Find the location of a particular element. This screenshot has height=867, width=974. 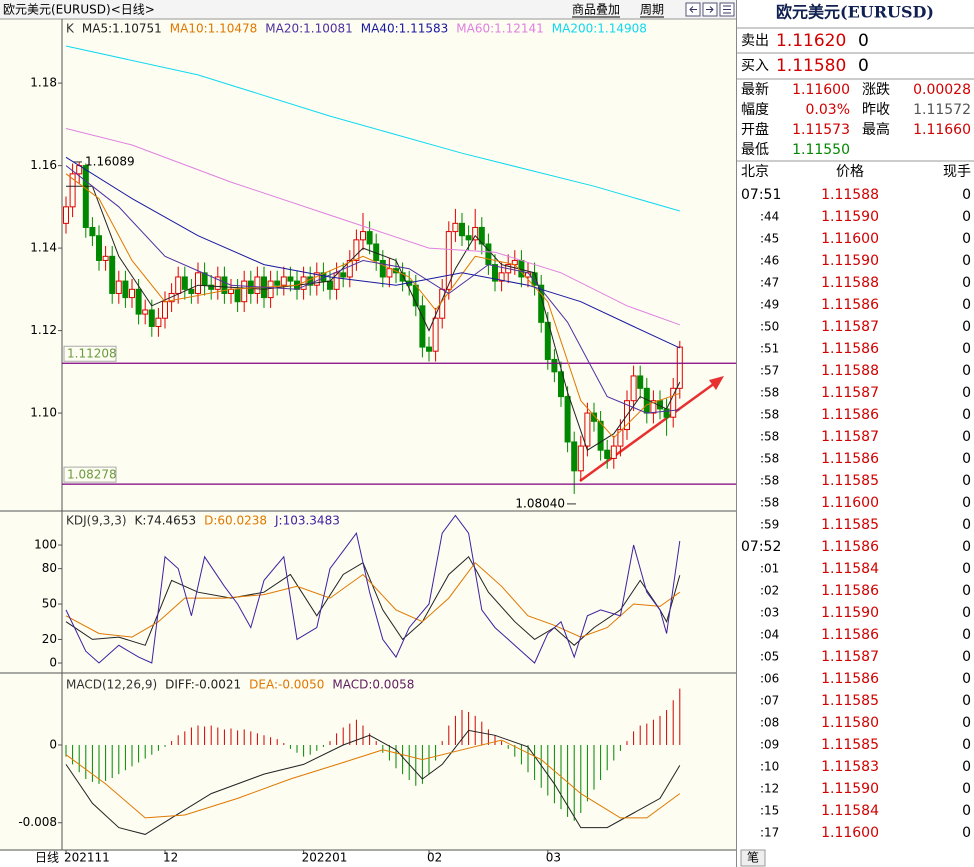

top-bar is located at coordinates (368, 9).